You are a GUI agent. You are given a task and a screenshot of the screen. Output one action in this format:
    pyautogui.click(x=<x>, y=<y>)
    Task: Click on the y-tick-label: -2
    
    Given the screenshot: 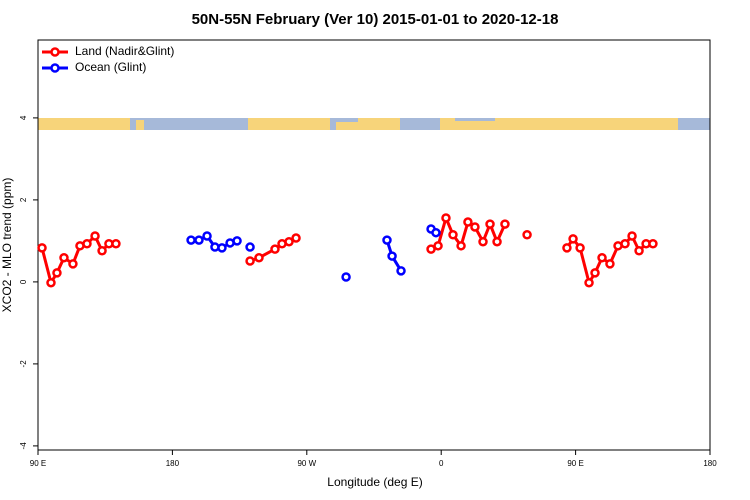 What is the action you would take?
    pyautogui.click(x=23, y=364)
    